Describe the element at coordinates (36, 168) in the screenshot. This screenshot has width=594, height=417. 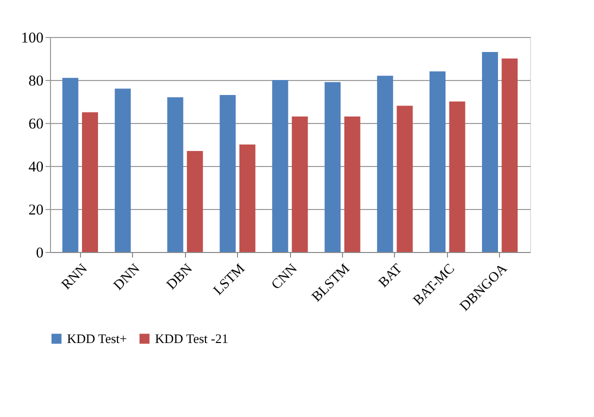
I see `y-tick-label: 40` at that location.